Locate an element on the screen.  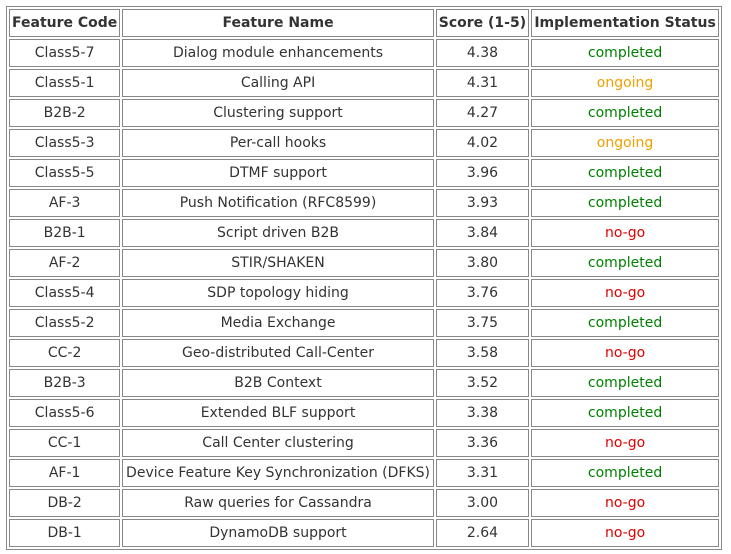
table-row: Class5-4 SDP topology hiding 3.76 no-go is located at coordinates (364, 293).